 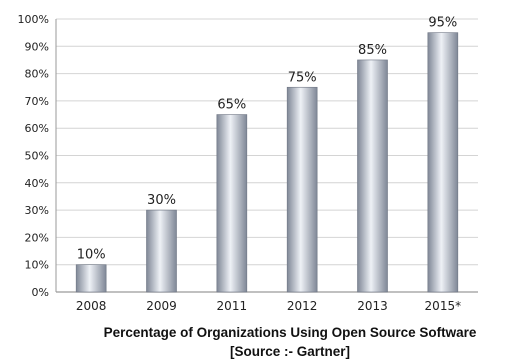 What do you see at coordinates (40, 292) in the screenshot?
I see `y-tick-label: 0%` at bounding box center [40, 292].